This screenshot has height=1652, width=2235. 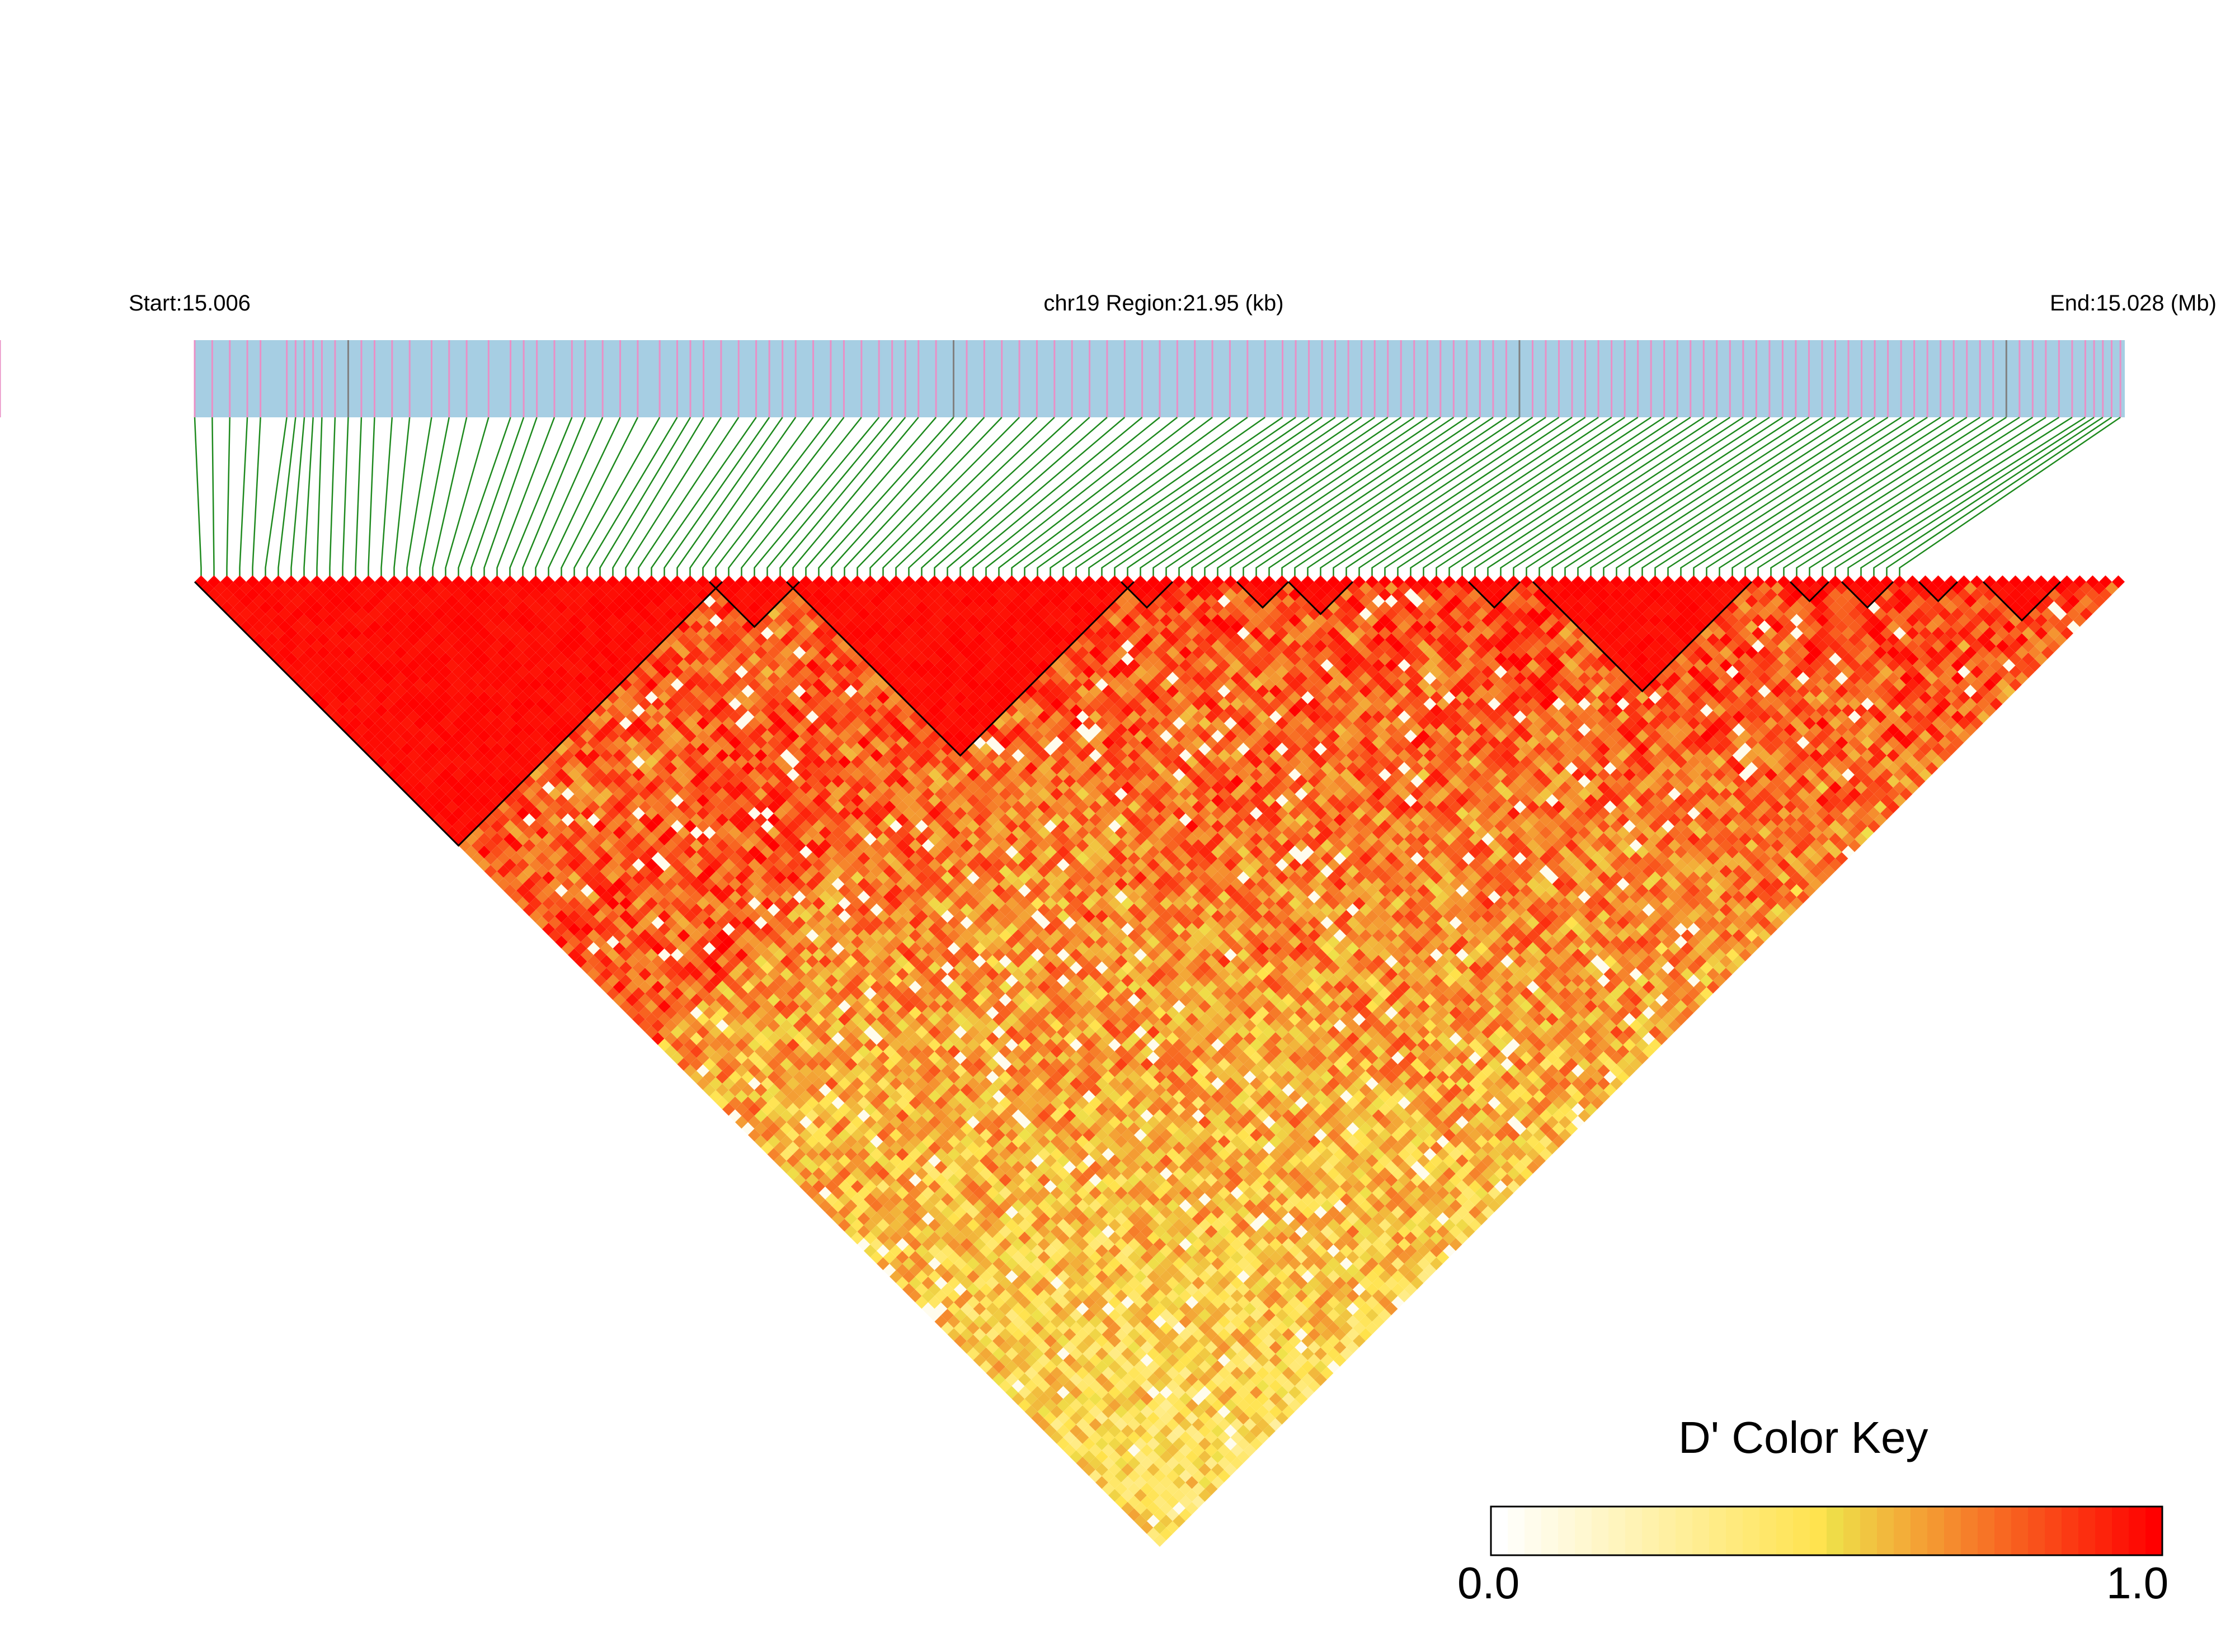 What do you see at coordinates (2133, 304) in the screenshot?
I see `region-end-label: End:15.028 (Mb)` at bounding box center [2133, 304].